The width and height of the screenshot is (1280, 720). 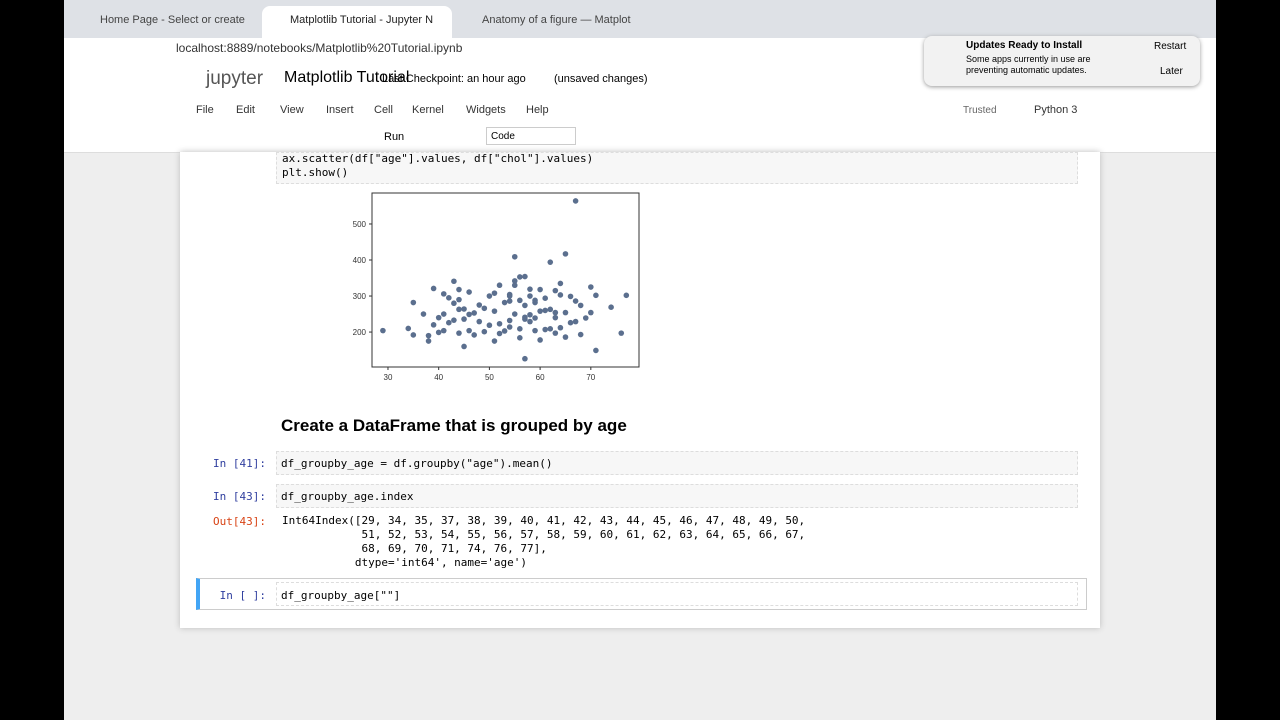 What do you see at coordinates (556, 20) in the screenshot?
I see `tab-title: Anatomy of a figure — Matplot` at bounding box center [556, 20].